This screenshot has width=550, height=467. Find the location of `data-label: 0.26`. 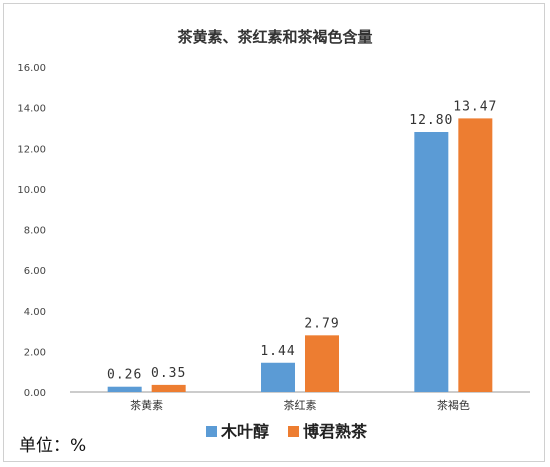

data-label: 0.26 is located at coordinates (124, 375).